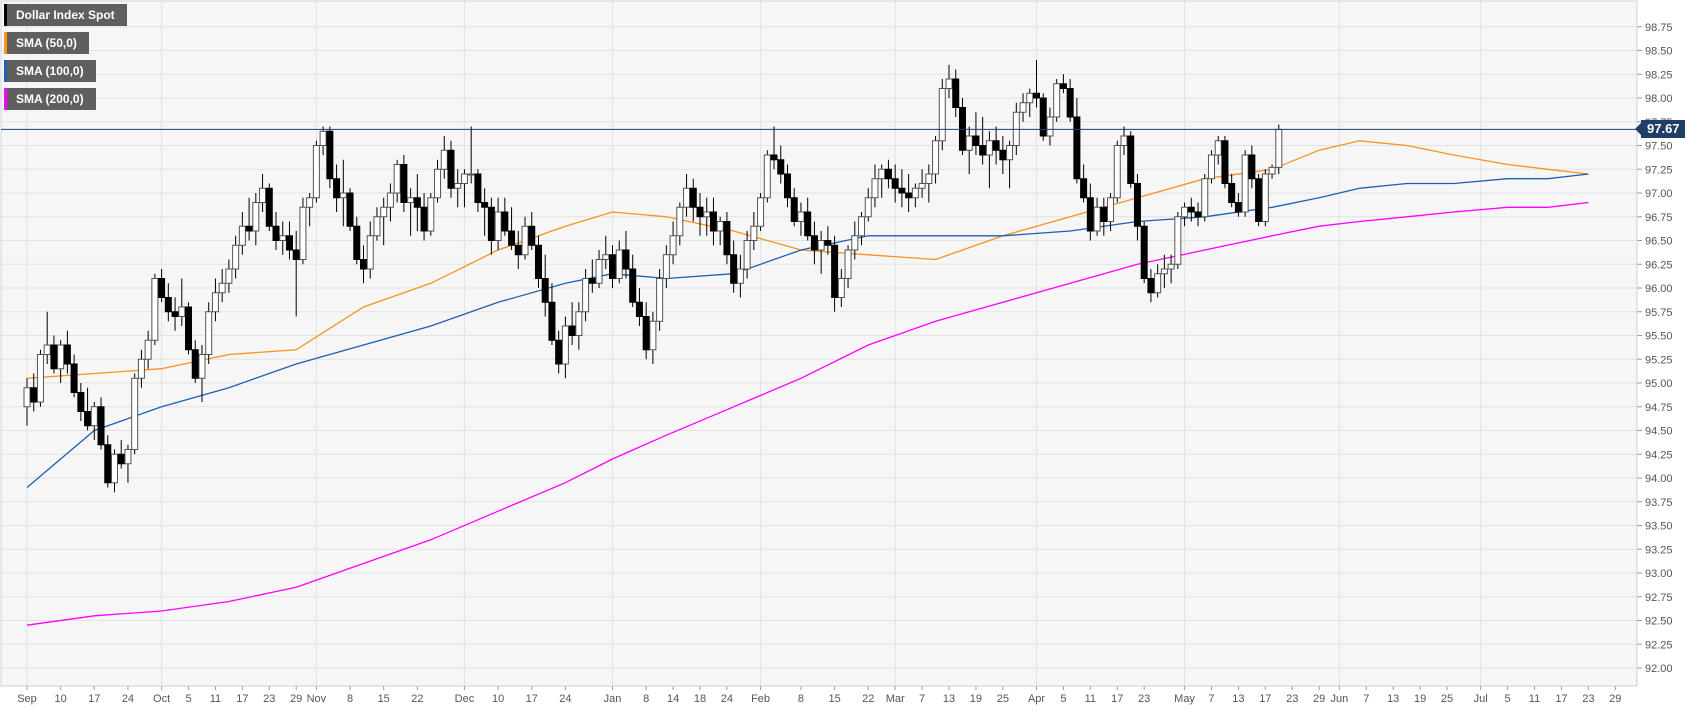  What do you see at coordinates (1003, 699) in the screenshot?
I see `x-axis-label: 25` at bounding box center [1003, 699].